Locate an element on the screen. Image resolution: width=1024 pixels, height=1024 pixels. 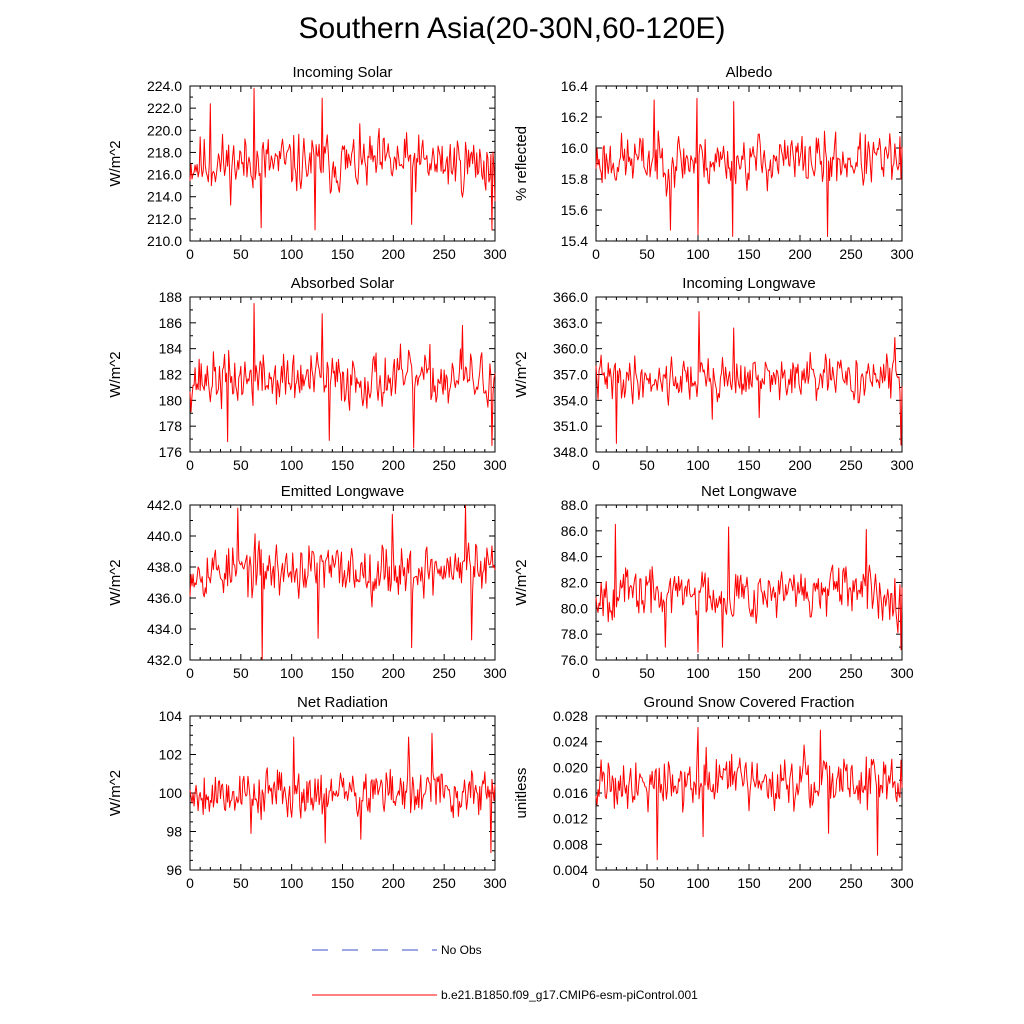
y-tick-label: 210.0 is located at coordinates (164, 241).